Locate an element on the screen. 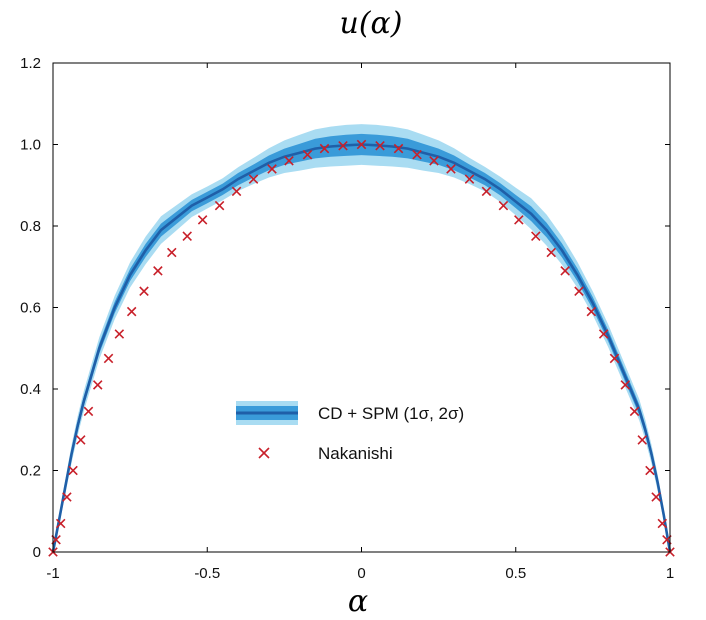  x-axis-label: α is located at coordinates (358, 601).